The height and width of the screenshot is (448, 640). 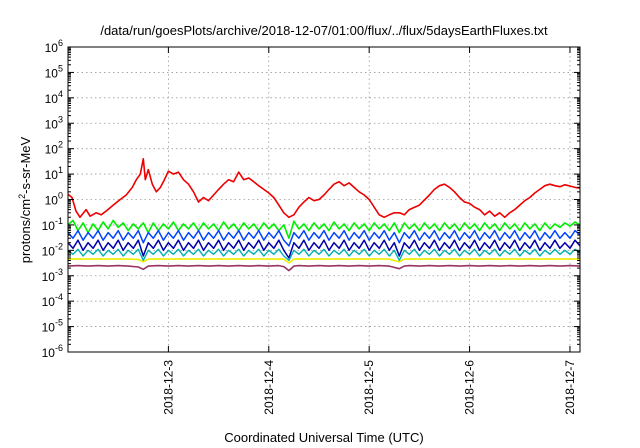 What do you see at coordinates (570, 387) in the screenshot?
I see `x-tick-label: 2018-12-7` at bounding box center [570, 387].